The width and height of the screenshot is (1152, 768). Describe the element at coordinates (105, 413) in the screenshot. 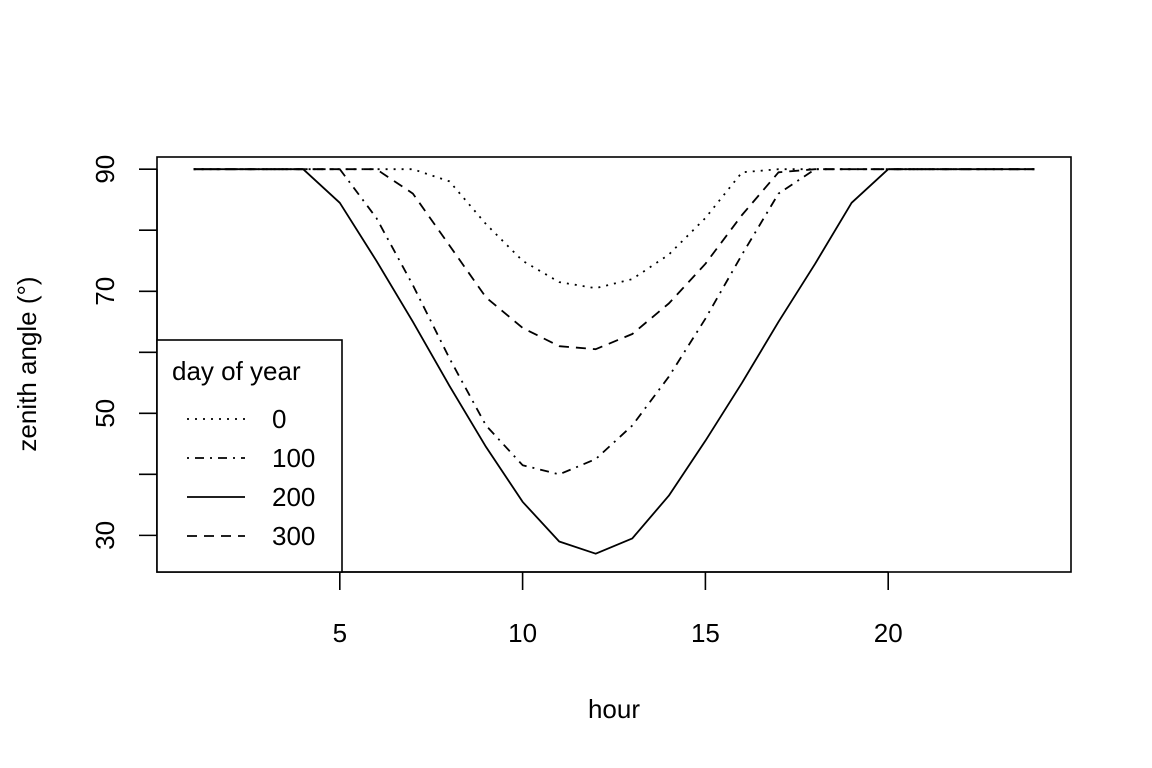

I see `y-tick-label: 50` at that location.